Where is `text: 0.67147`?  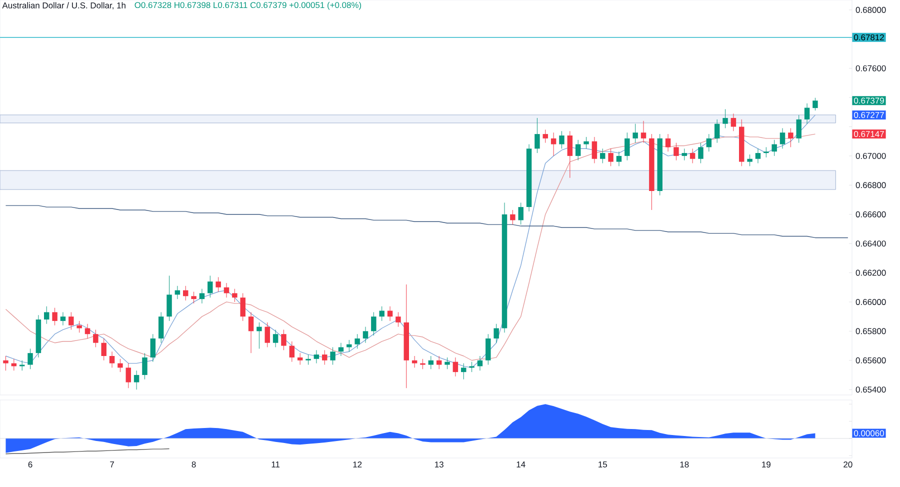 text: 0.67147 is located at coordinates (869, 134).